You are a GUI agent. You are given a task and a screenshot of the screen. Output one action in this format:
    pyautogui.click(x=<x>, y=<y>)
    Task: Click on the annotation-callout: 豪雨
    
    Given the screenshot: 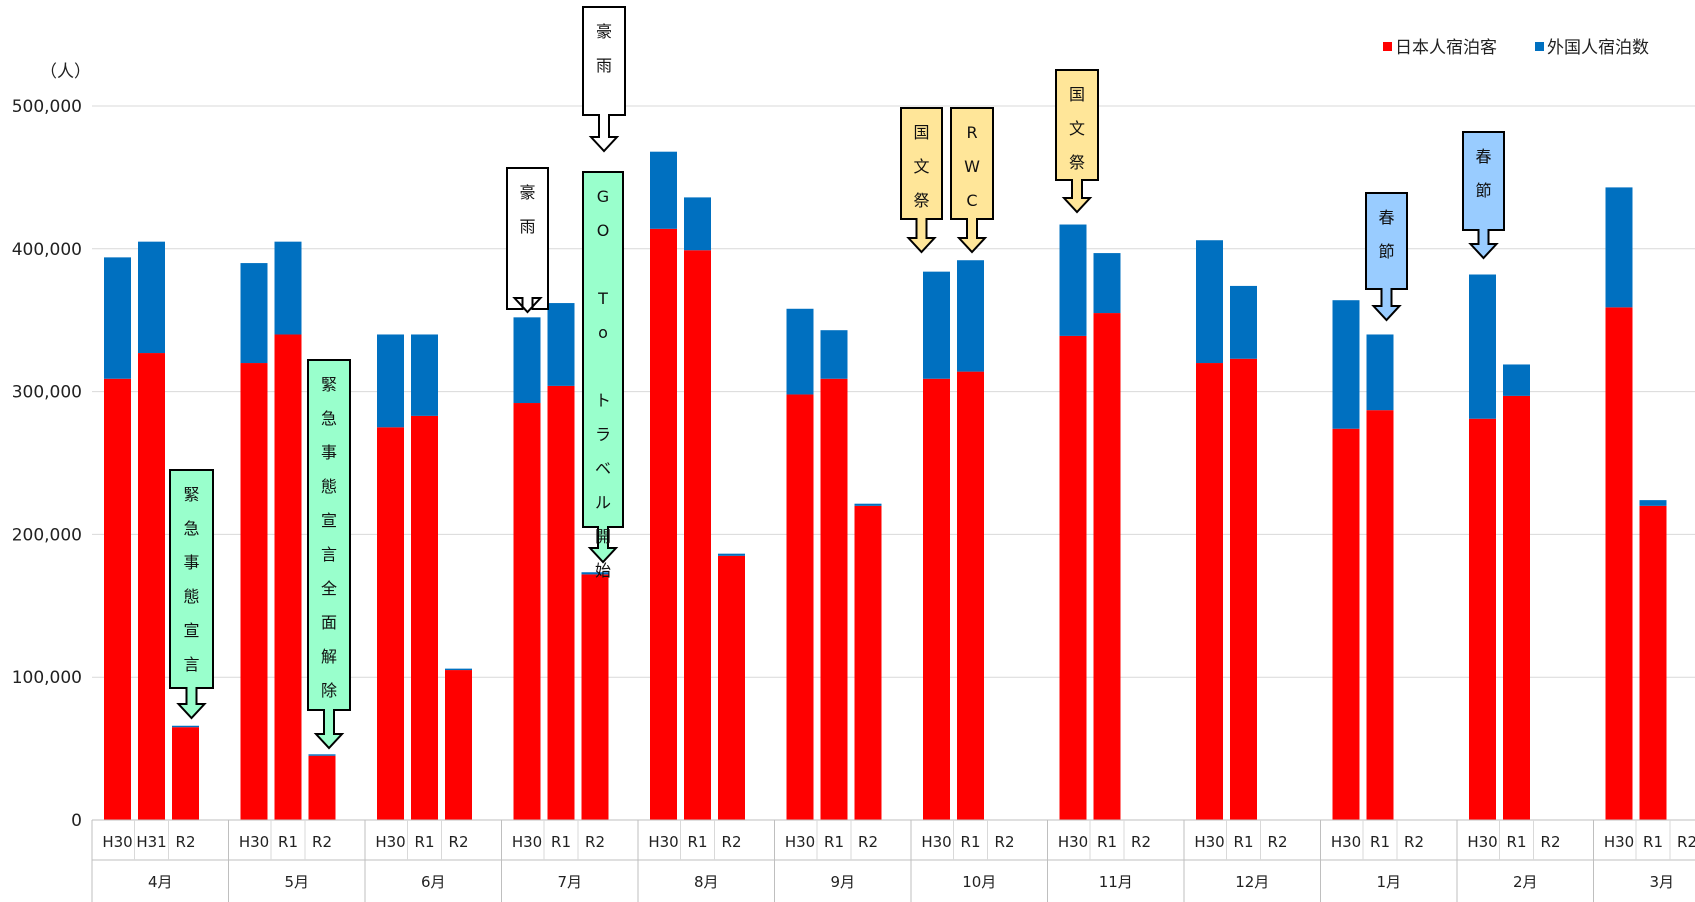 What is the action you would take?
    pyautogui.click(x=604, y=79)
    